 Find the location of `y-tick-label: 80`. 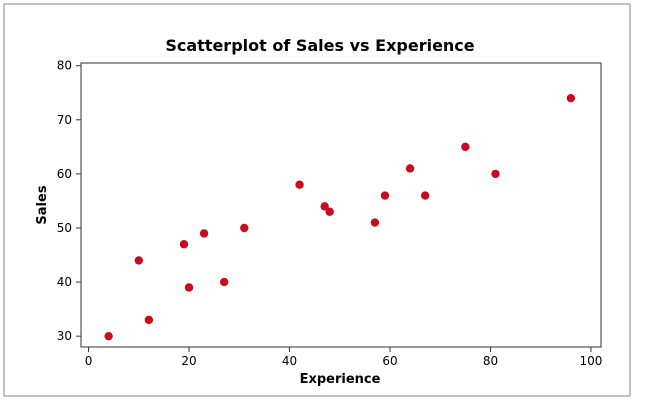

y-tick-label: 80 is located at coordinates (64, 66).